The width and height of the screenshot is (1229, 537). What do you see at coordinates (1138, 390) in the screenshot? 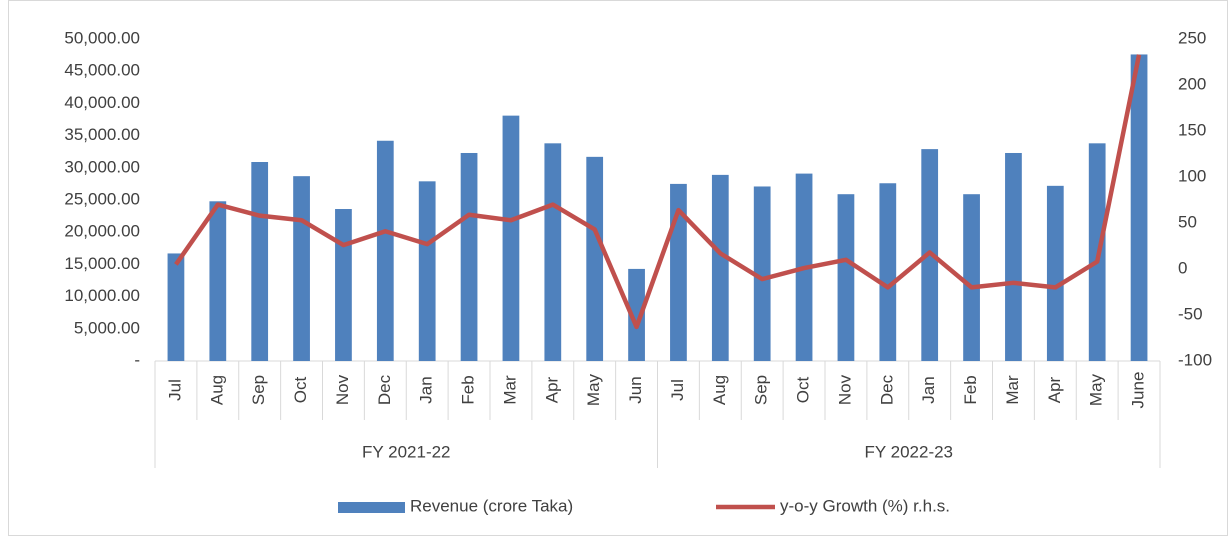
I see `x-tick-label: June` at bounding box center [1138, 390].